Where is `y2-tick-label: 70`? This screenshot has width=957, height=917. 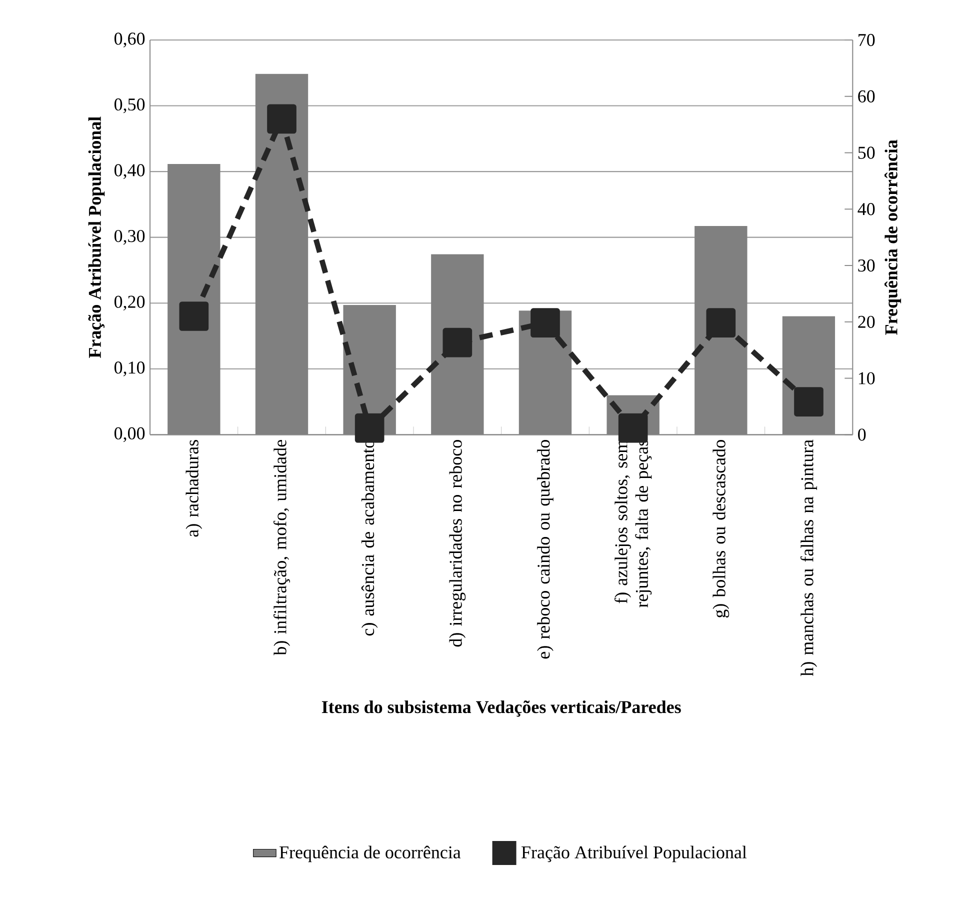 y2-tick-label: 70 is located at coordinates (866, 40).